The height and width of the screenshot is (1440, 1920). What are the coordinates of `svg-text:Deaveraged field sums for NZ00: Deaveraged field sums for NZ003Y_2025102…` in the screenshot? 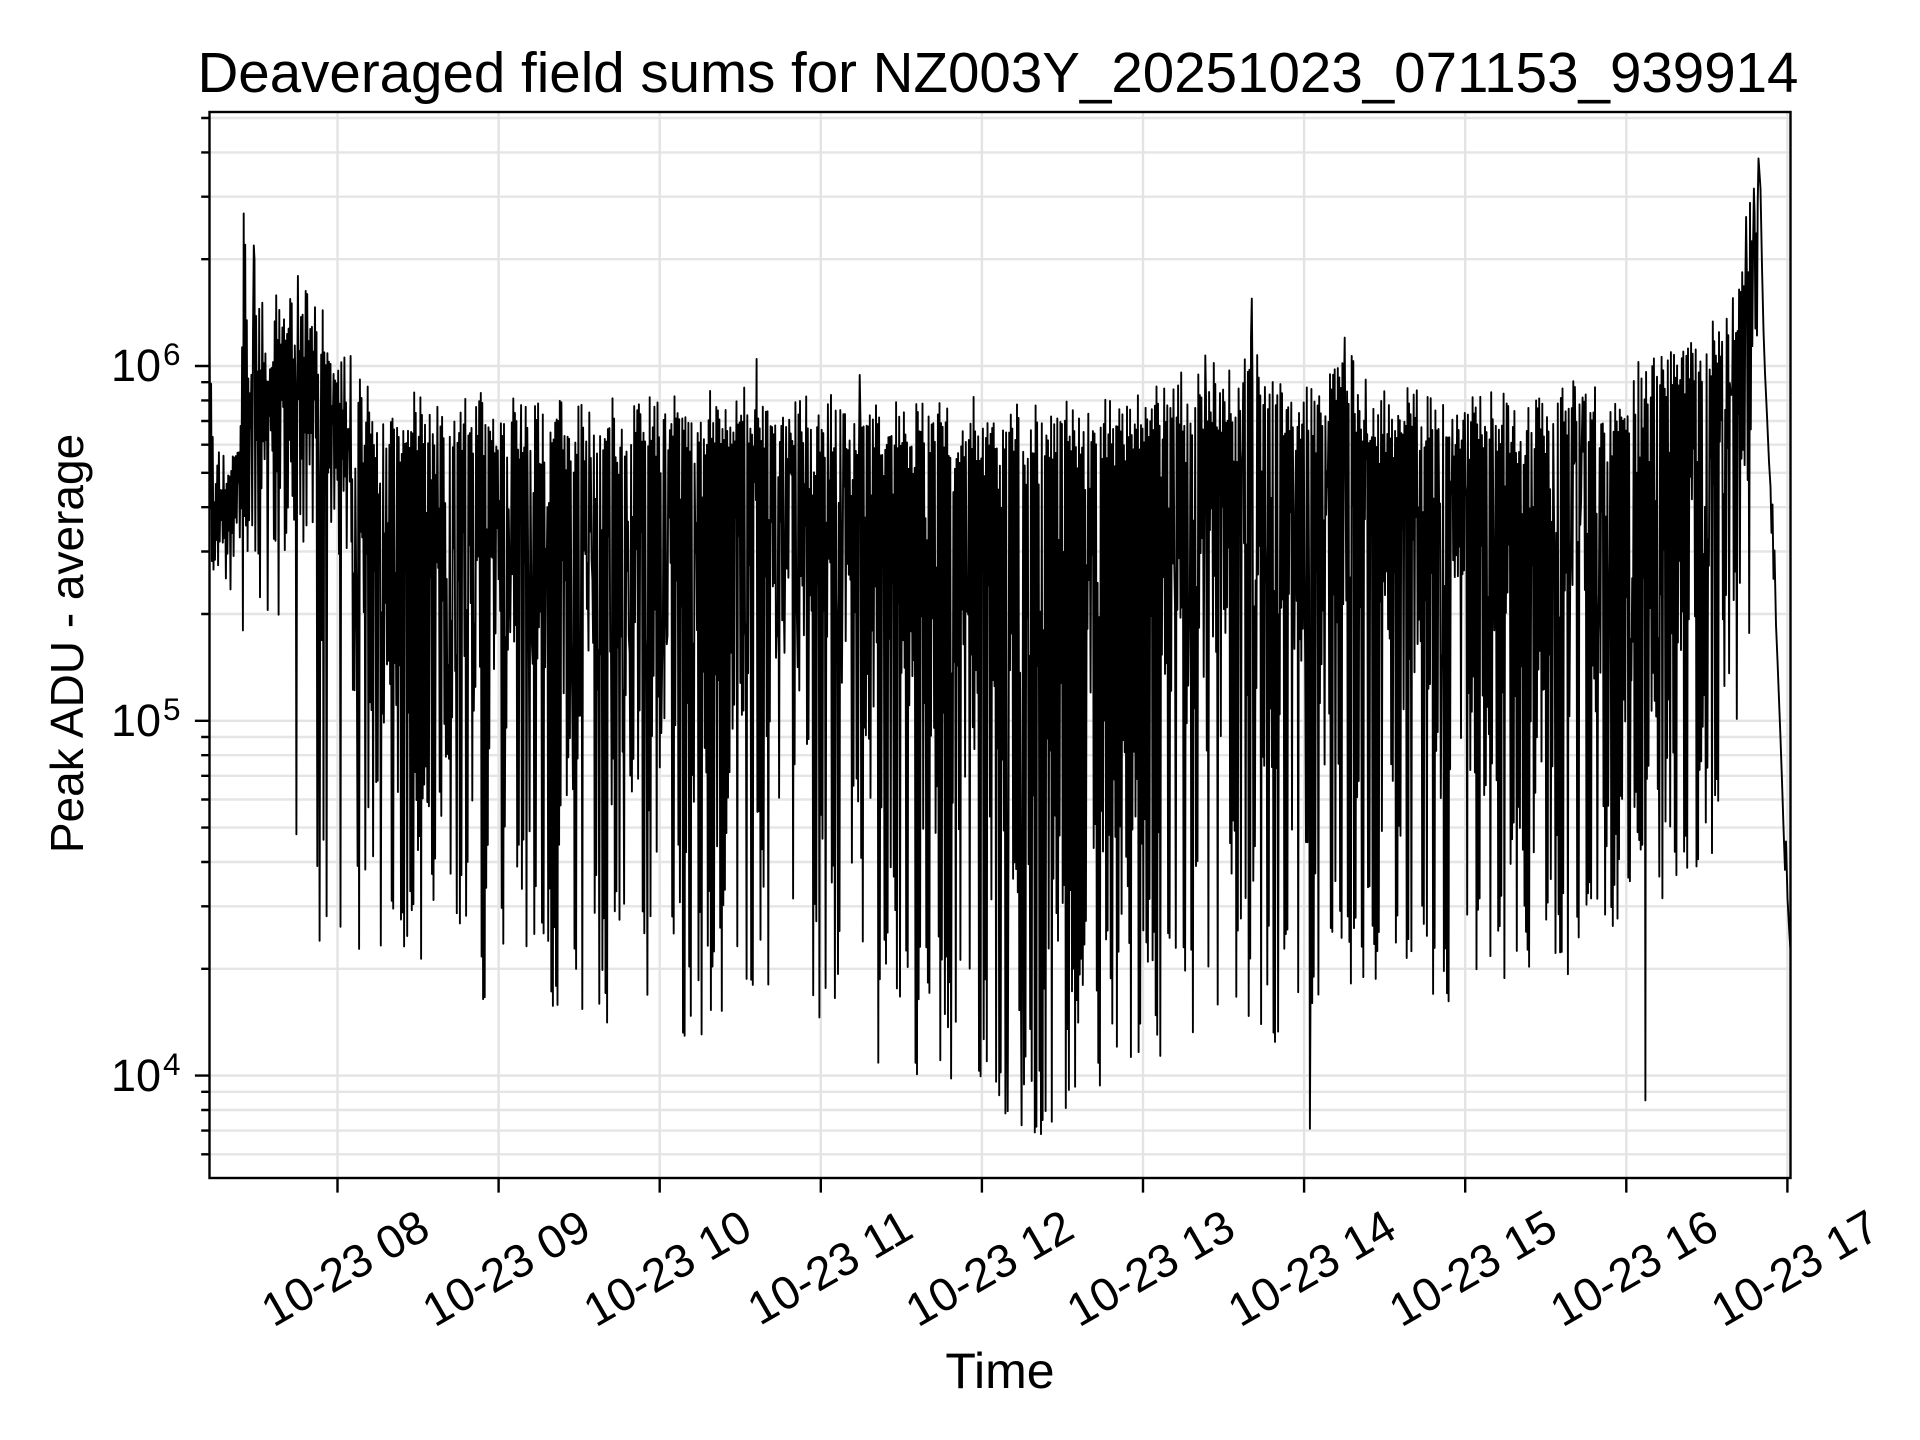 It's located at (998, 72).